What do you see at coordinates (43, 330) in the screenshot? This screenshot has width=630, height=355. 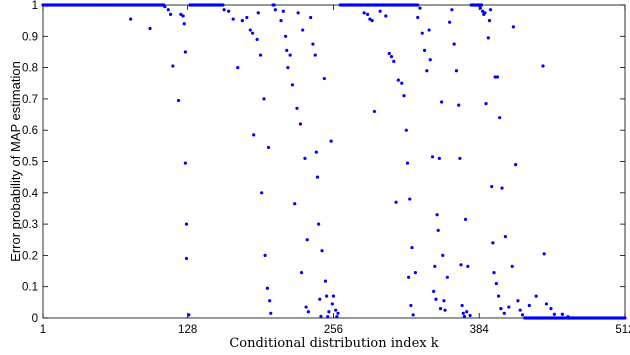 I see `x-tick-label: 1` at bounding box center [43, 330].